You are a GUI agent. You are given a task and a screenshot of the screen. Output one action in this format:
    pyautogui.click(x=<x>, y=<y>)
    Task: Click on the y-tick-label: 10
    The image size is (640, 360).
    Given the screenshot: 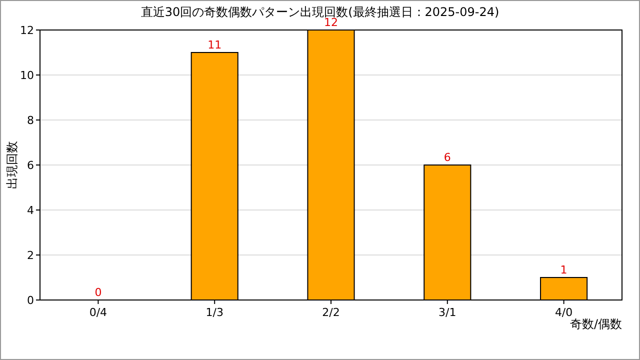 What is the action you would take?
    pyautogui.click(x=27, y=75)
    